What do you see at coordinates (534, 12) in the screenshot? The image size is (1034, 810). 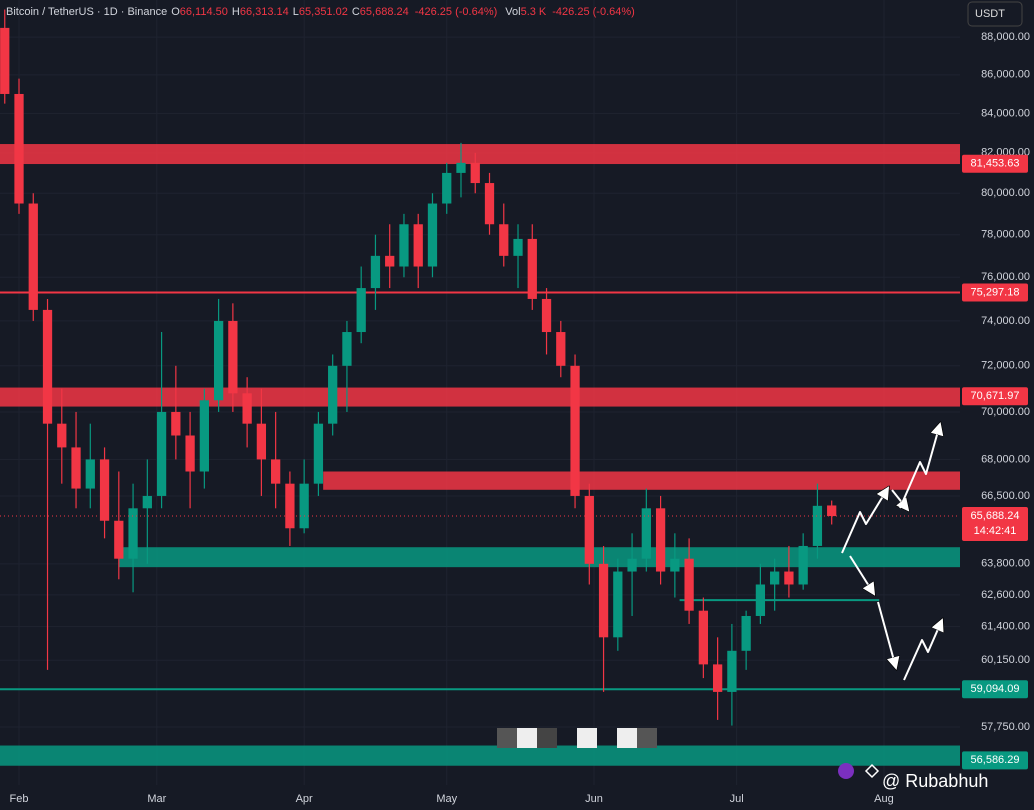 I see `header-text: 5.3 K` at bounding box center [534, 12].